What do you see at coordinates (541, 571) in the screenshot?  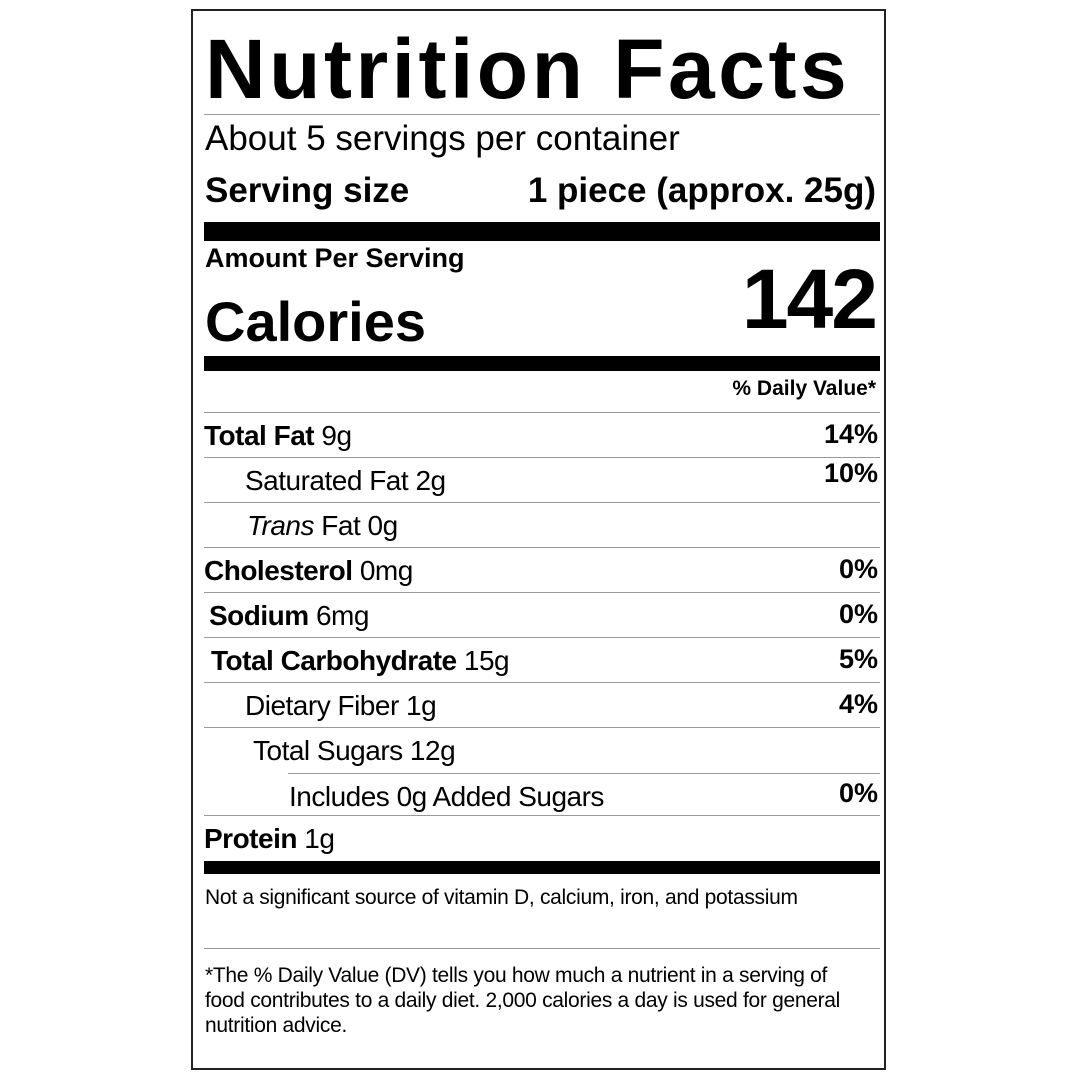 I see `nutrient-row-cholesterol: Cholesterol 0mg 0%` at bounding box center [541, 571].